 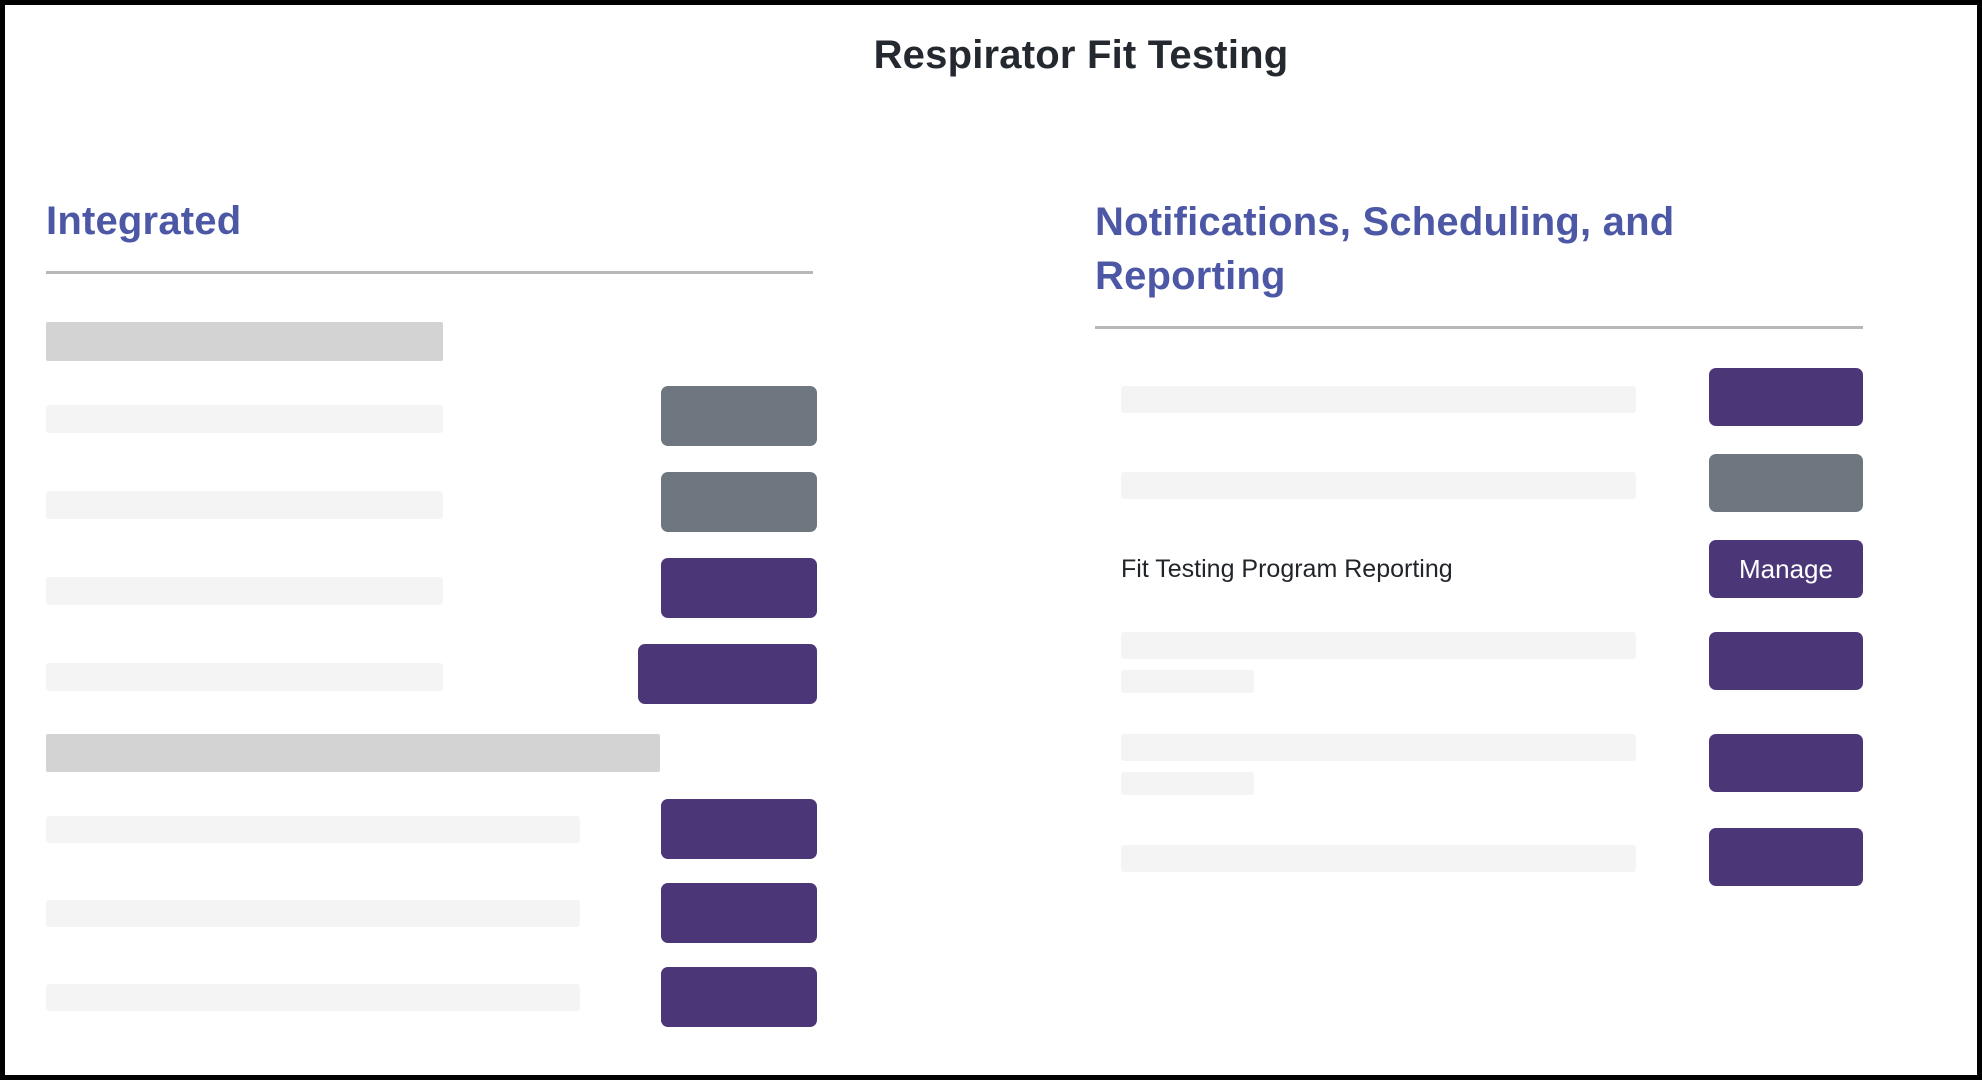 I want to click on integrated-section-heading: Integrated, so click(x=144, y=221).